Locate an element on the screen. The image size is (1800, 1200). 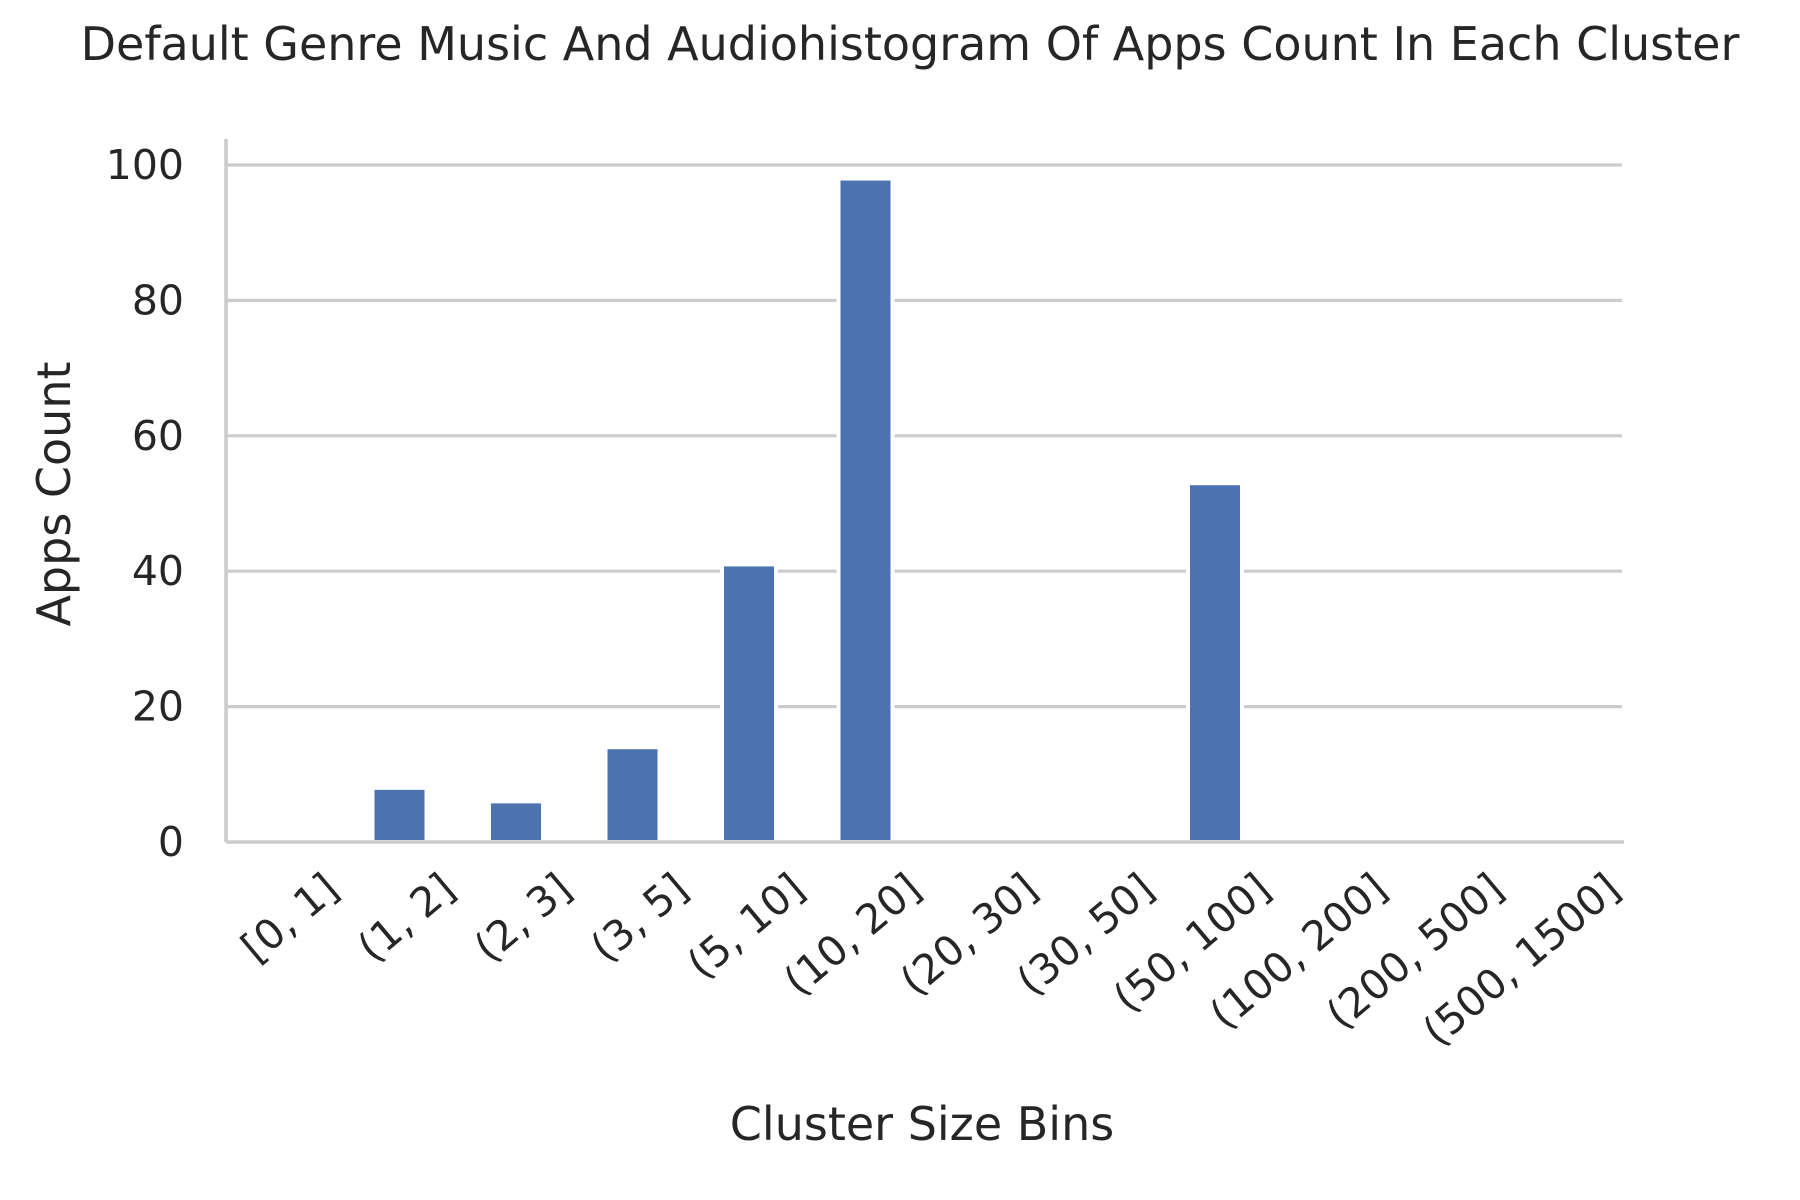
y-tick-labels: 0 20 40 60 80 100 is located at coordinates (145, 503).